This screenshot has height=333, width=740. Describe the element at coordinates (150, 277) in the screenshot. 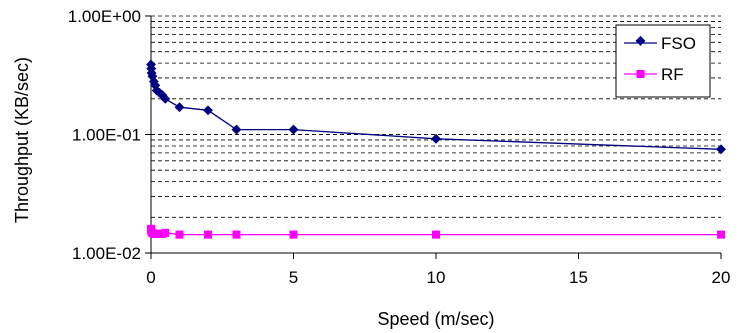

I see `x-tick-label: 0` at that location.